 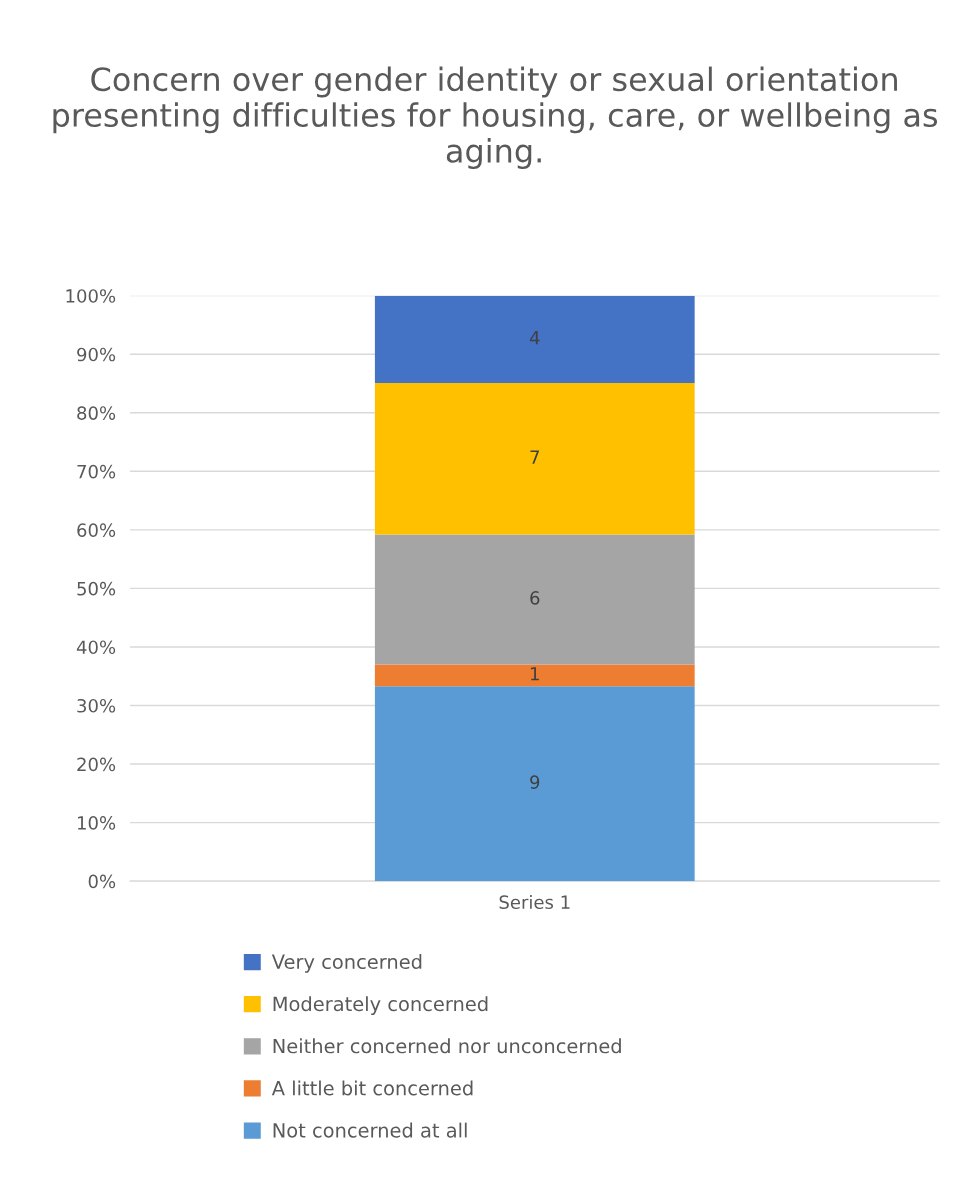 I want to click on y-tick-label: 50%, so click(x=96, y=588).